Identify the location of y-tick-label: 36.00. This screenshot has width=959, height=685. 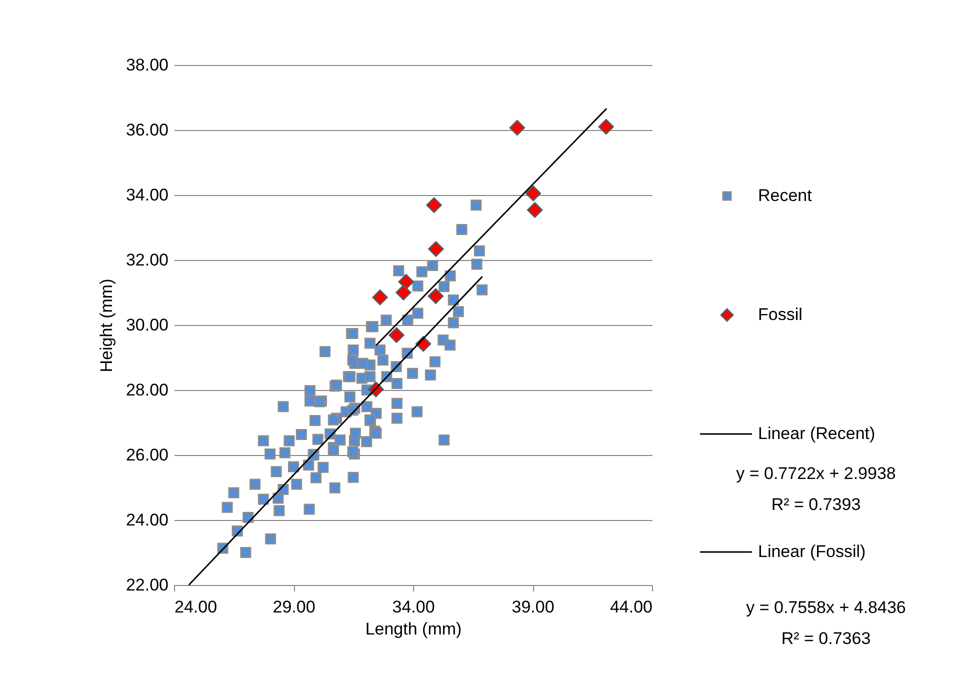
(147, 130).